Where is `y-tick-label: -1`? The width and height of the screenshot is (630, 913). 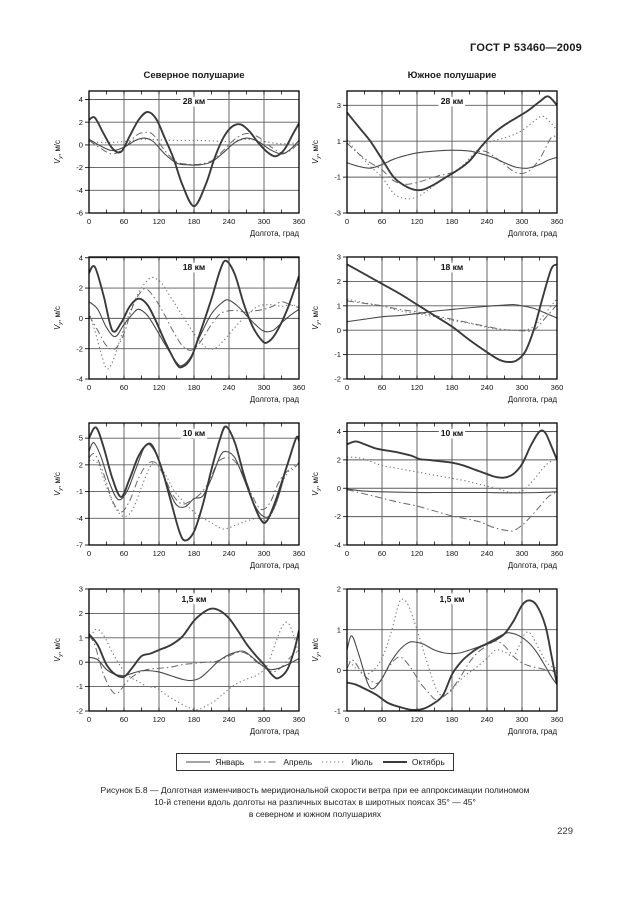
y-tick-label: -1 is located at coordinates (337, 711).